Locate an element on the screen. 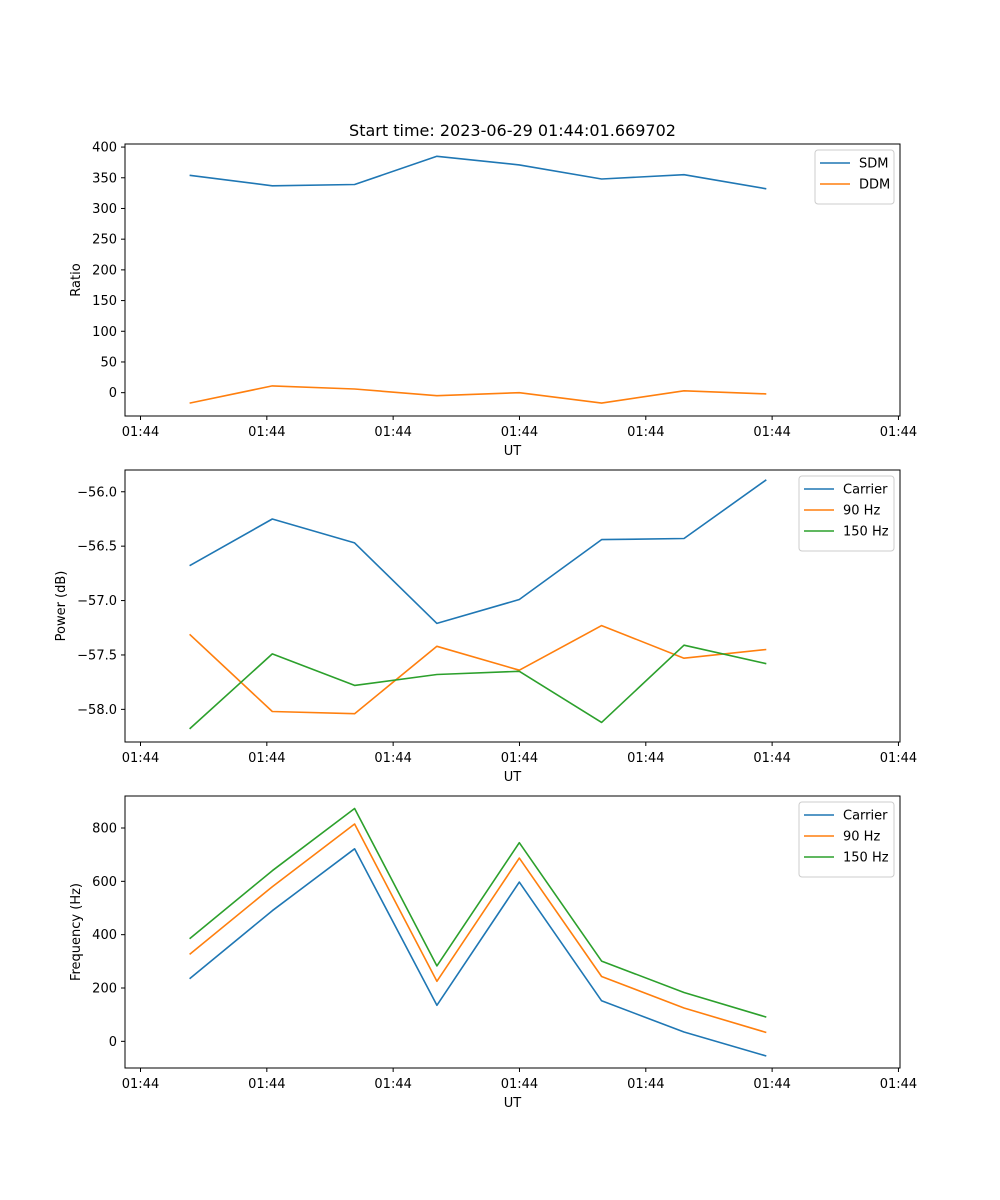  y-tick-label: −57.0 is located at coordinates (97, 601).